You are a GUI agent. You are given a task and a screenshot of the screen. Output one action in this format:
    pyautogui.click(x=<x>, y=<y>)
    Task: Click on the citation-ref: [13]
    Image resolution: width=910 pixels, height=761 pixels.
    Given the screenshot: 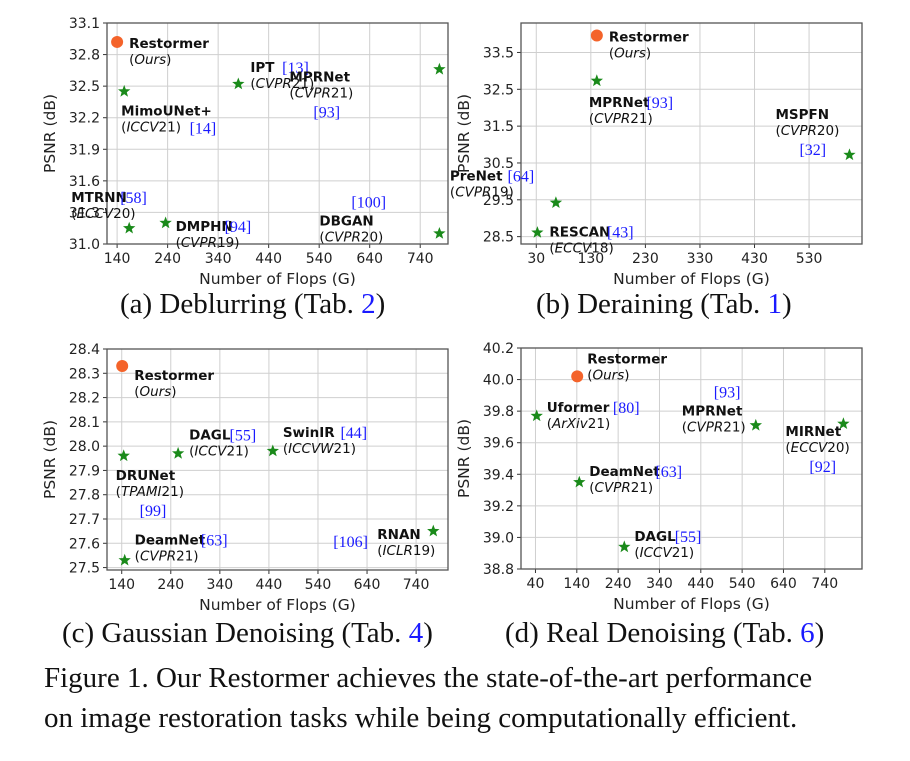 What is the action you would take?
    pyautogui.click(x=295, y=68)
    